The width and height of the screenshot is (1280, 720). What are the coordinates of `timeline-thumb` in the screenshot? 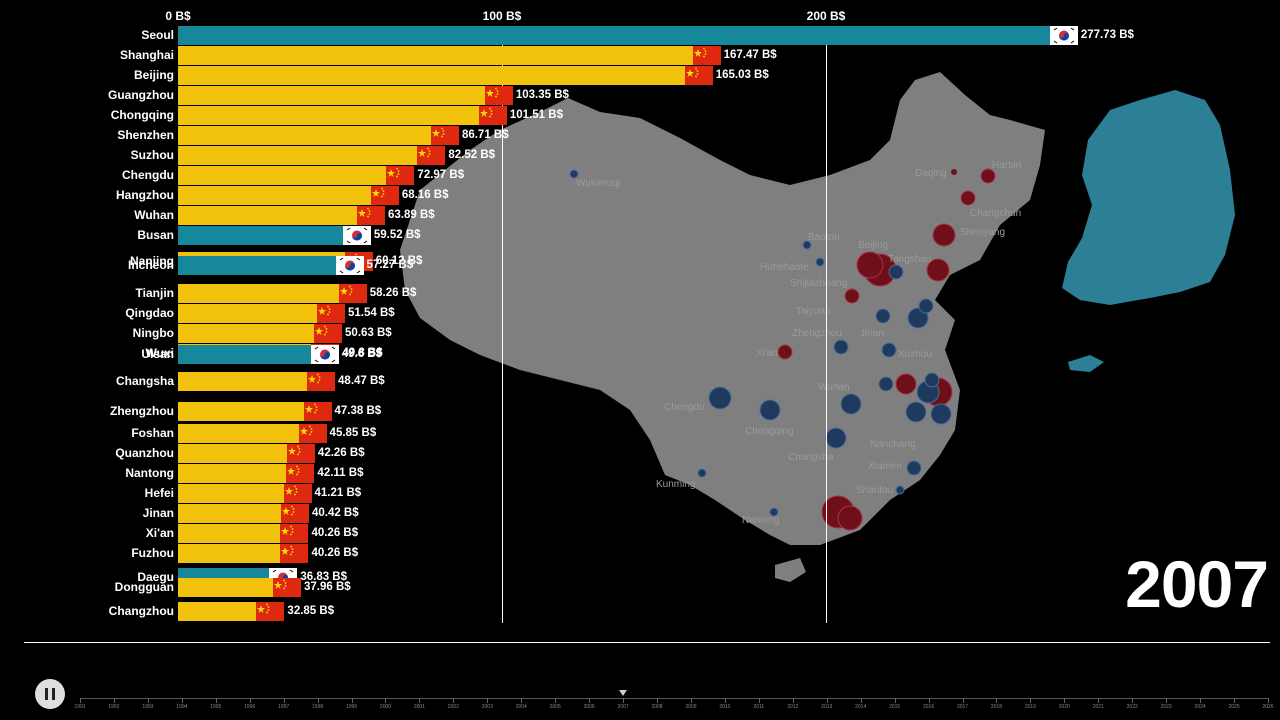 It's located at (623, 693).